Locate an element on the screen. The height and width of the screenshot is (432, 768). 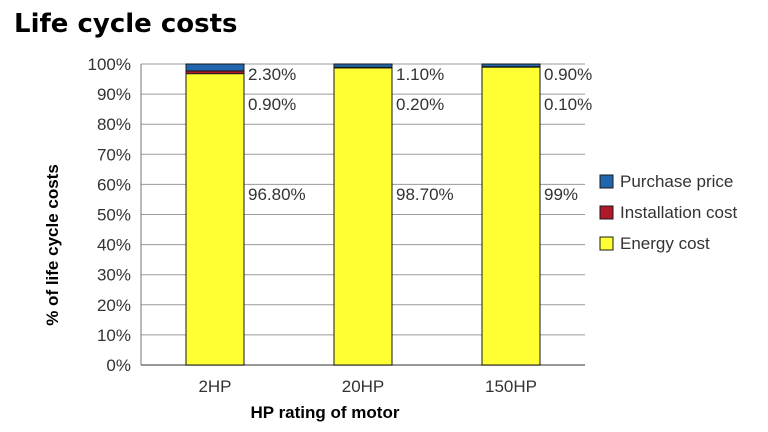
data-label: 99% is located at coordinates (561, 194).